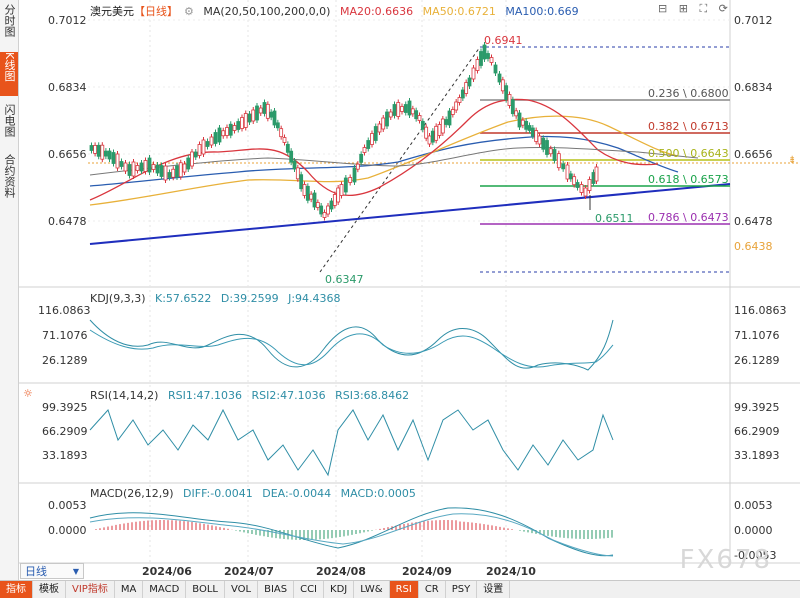  Describe the element at coordinates (462, 589) in the screenshot. I see `indicator-tab: PSY` at that location.